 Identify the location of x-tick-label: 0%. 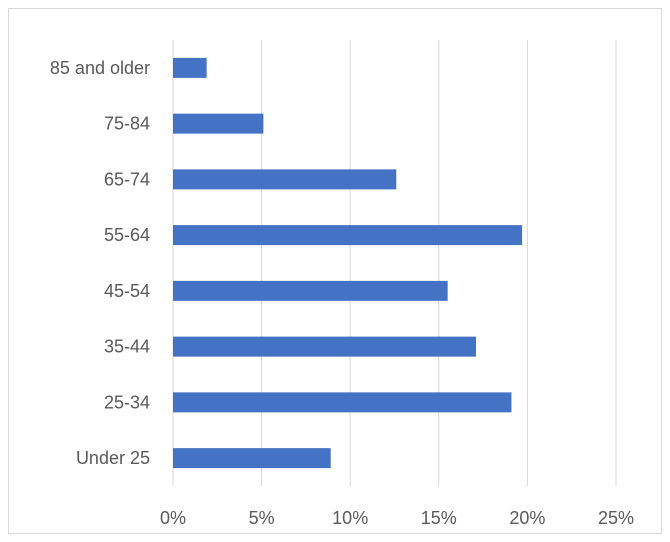
(173, 518).